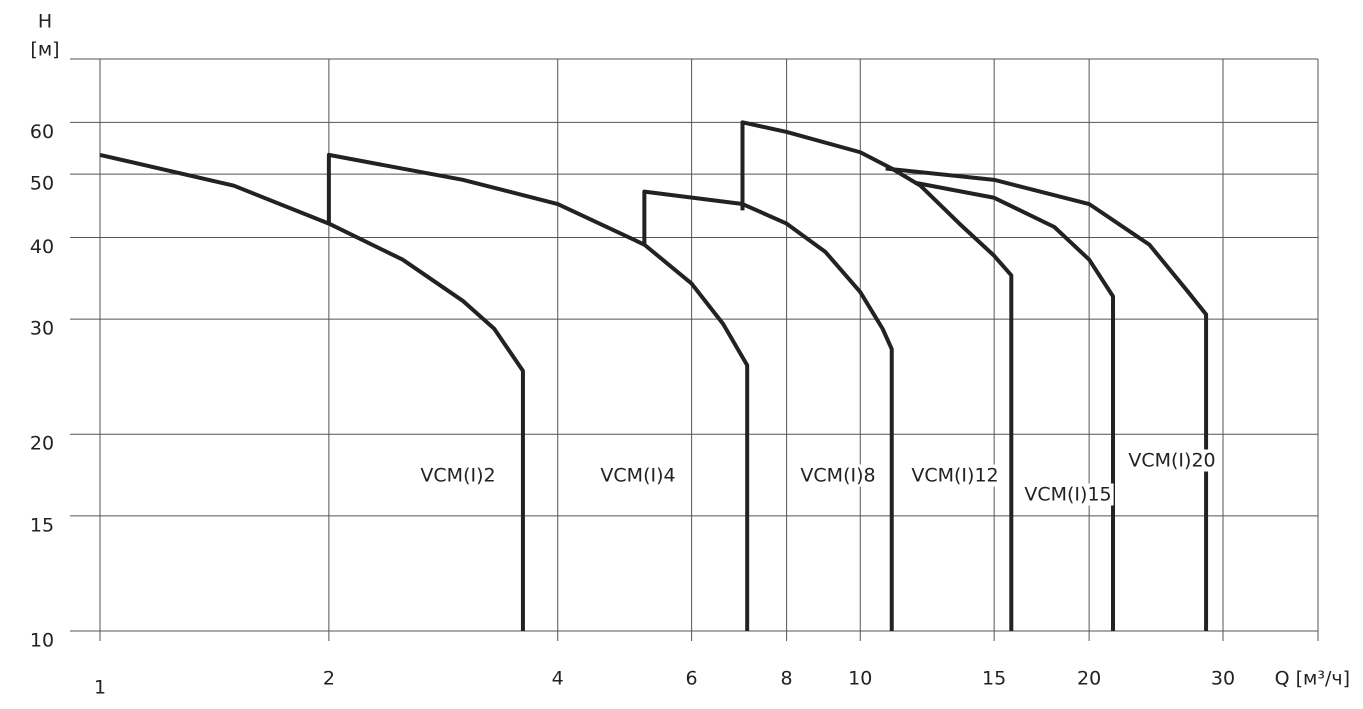 This screenshot has height=709, width=1363. What do you see at coordinates (1312, 679) in the screenshot?
I see `x-axis-label: Q [м³/ч]` at bounding box center [1312, 679].